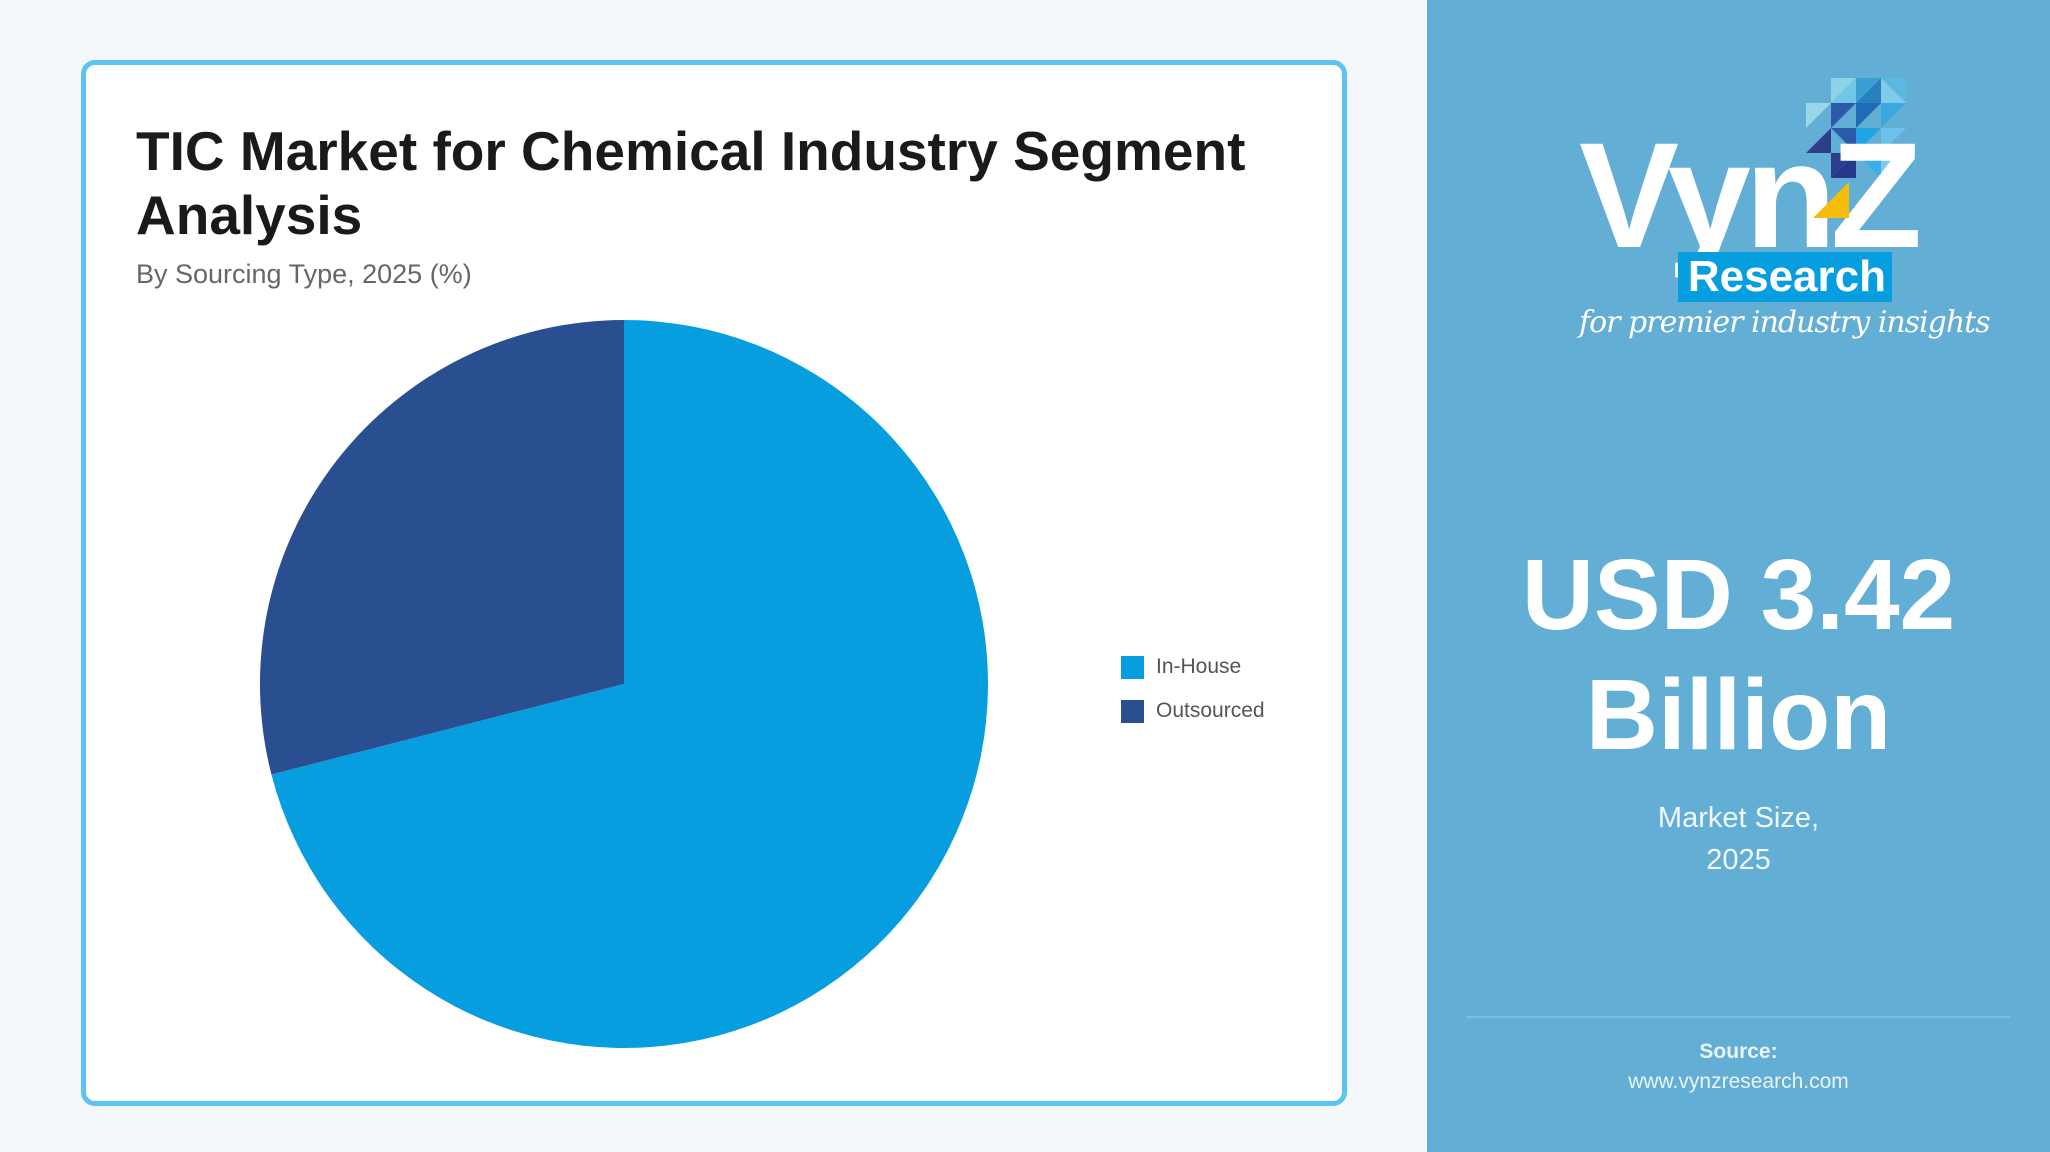 The width and height of the screenshot is (2050, 1152). I want to click on market-value-line2: Billion, so click(1738, 715).